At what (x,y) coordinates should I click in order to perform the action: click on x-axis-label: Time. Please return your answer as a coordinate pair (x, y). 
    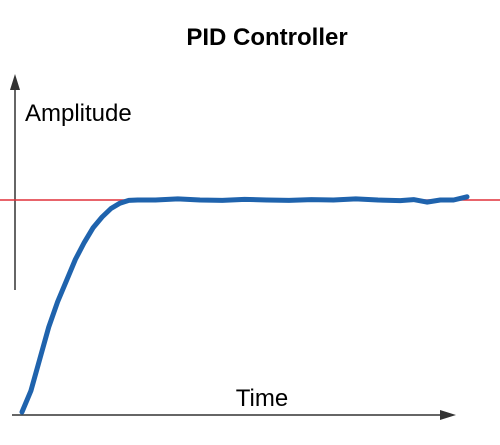
    Looking at the image, I should click on (262, 398).